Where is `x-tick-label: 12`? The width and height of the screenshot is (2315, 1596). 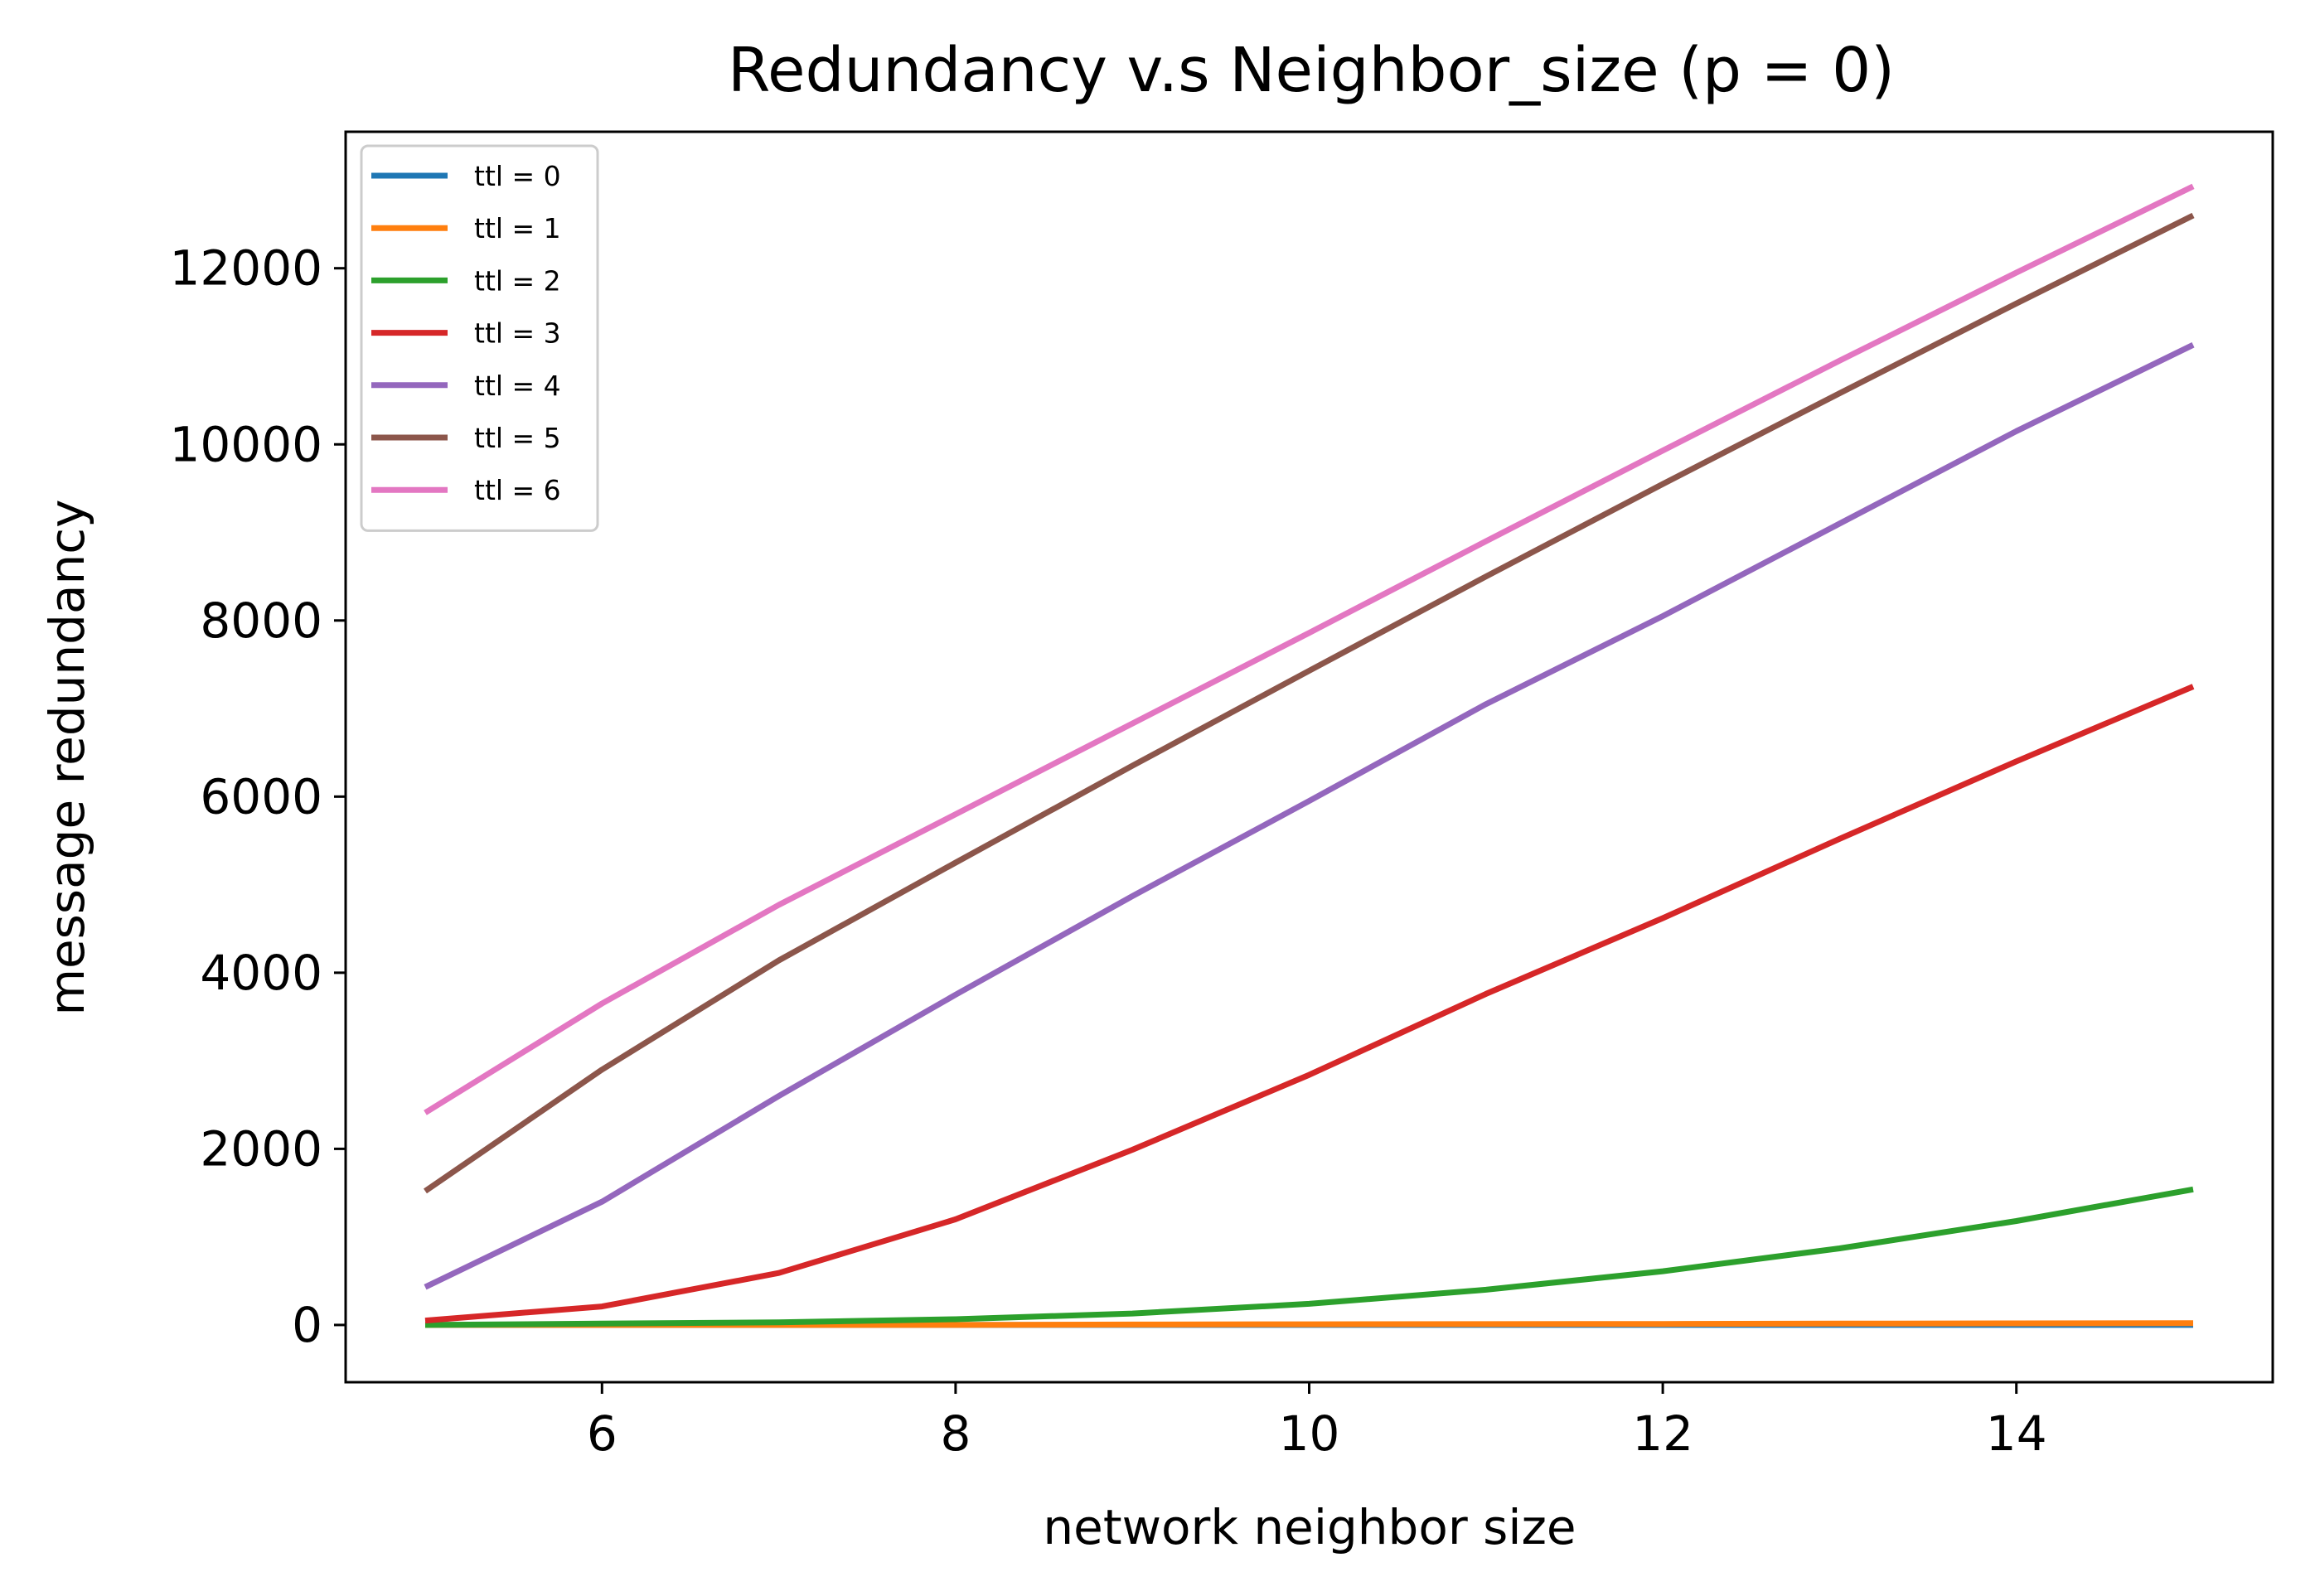
x-tick-label: 12 is located at coordinates (1662, 1433).